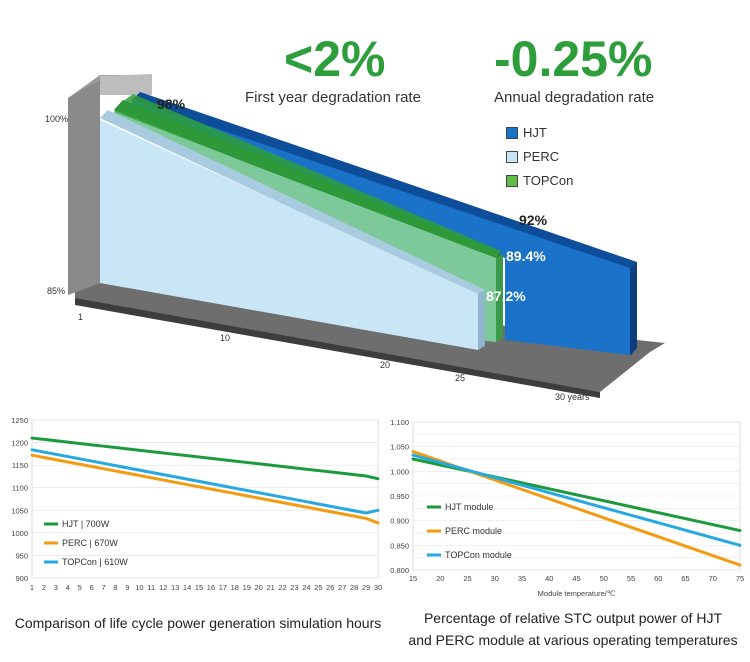 The width and height of the screenshot is (750, 662). What do you see at coordinates (21, 555) in the screenshot?
I see `y-tick-label: 950` at bounding box center [21, 555].